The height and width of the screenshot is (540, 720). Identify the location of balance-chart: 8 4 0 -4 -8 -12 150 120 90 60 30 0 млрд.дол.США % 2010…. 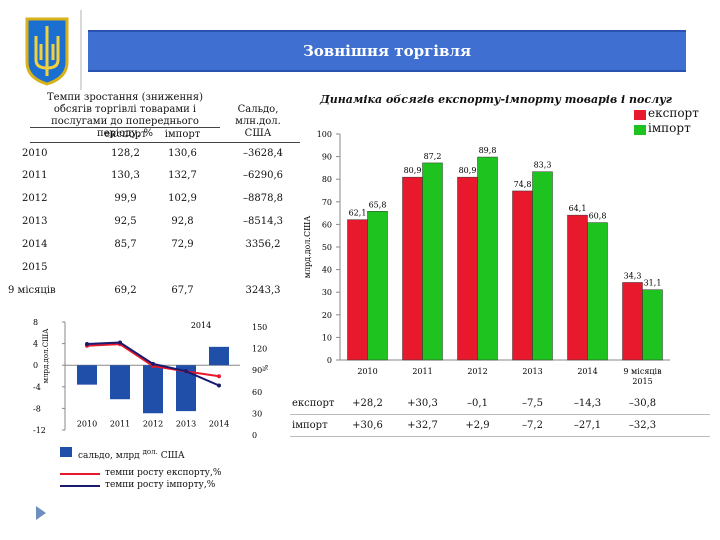
(151, 379).